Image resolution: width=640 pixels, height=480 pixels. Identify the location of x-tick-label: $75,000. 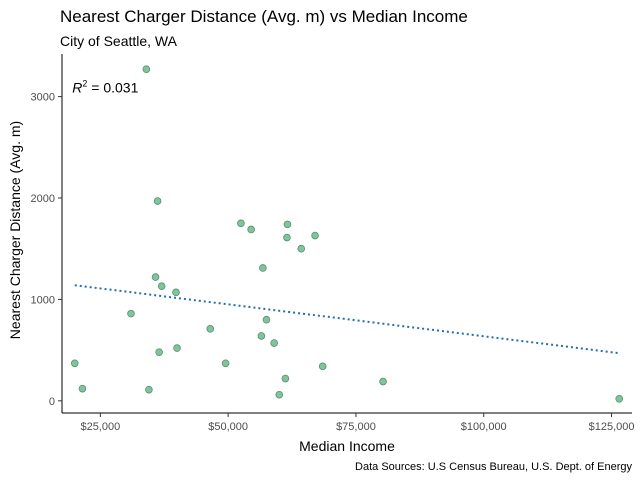
(356, 427).